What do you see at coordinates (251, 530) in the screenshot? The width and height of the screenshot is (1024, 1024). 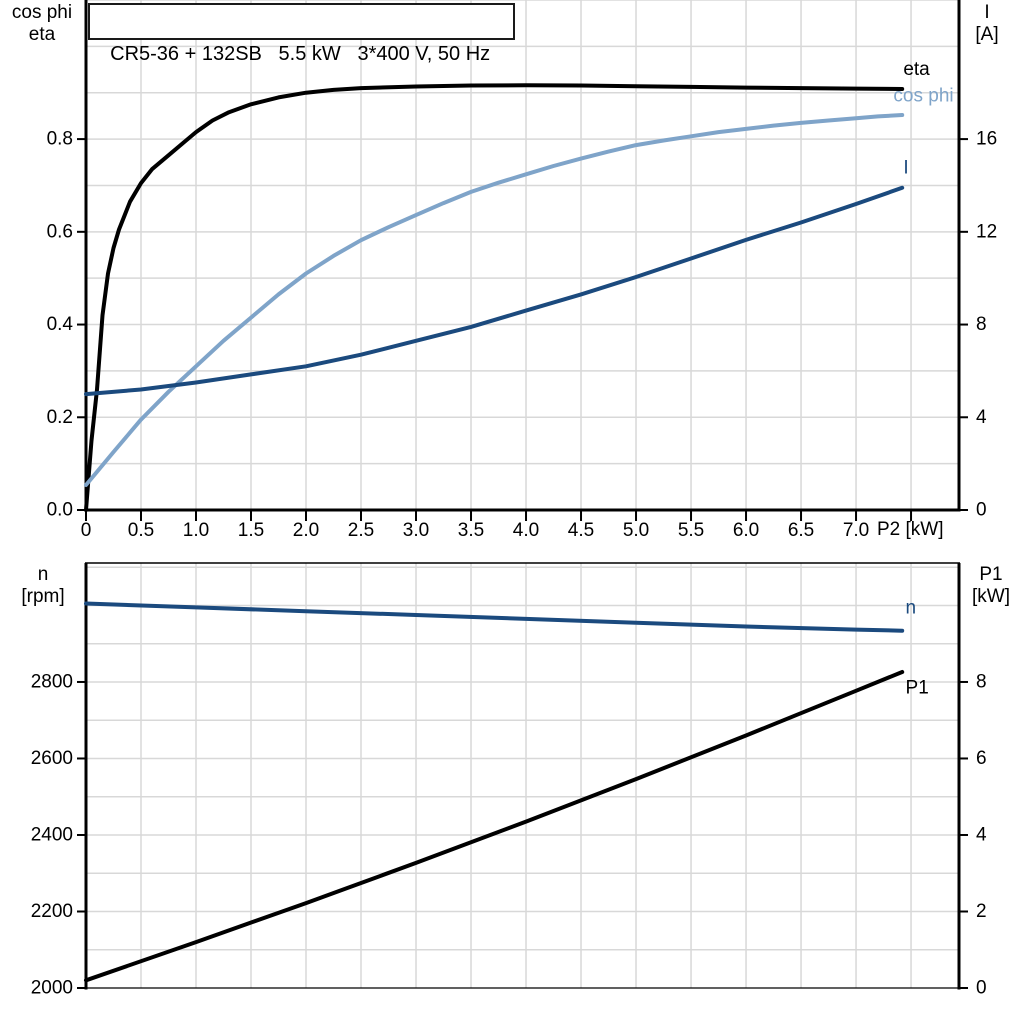 I see `x-tick-label: 1.5` at bounding box center [251, 530].